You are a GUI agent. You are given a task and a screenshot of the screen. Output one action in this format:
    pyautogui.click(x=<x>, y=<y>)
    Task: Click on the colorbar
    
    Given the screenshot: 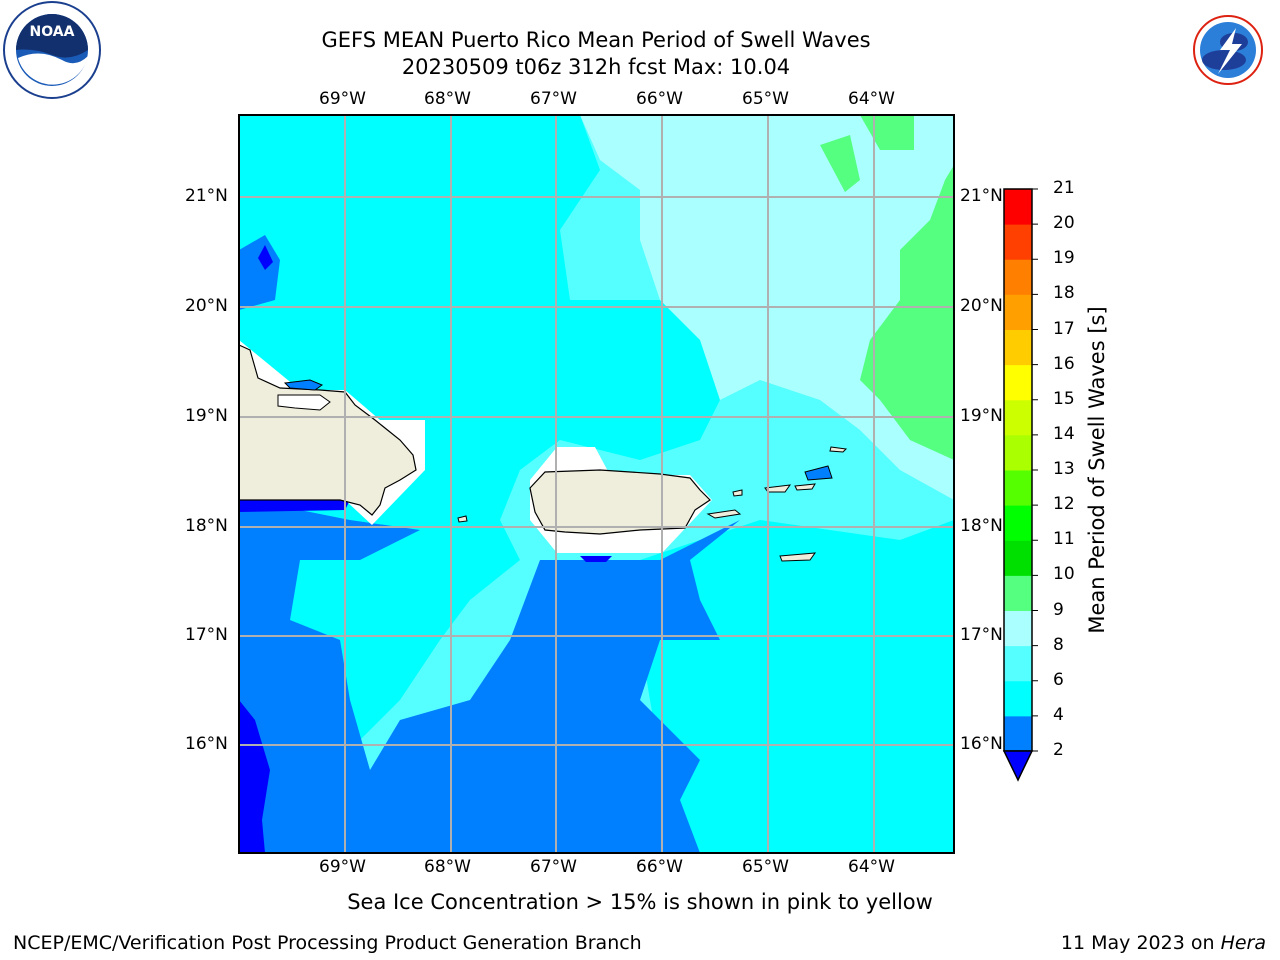 What is the action you would take?
    pyautogui.click(x=1021, y=470)
    